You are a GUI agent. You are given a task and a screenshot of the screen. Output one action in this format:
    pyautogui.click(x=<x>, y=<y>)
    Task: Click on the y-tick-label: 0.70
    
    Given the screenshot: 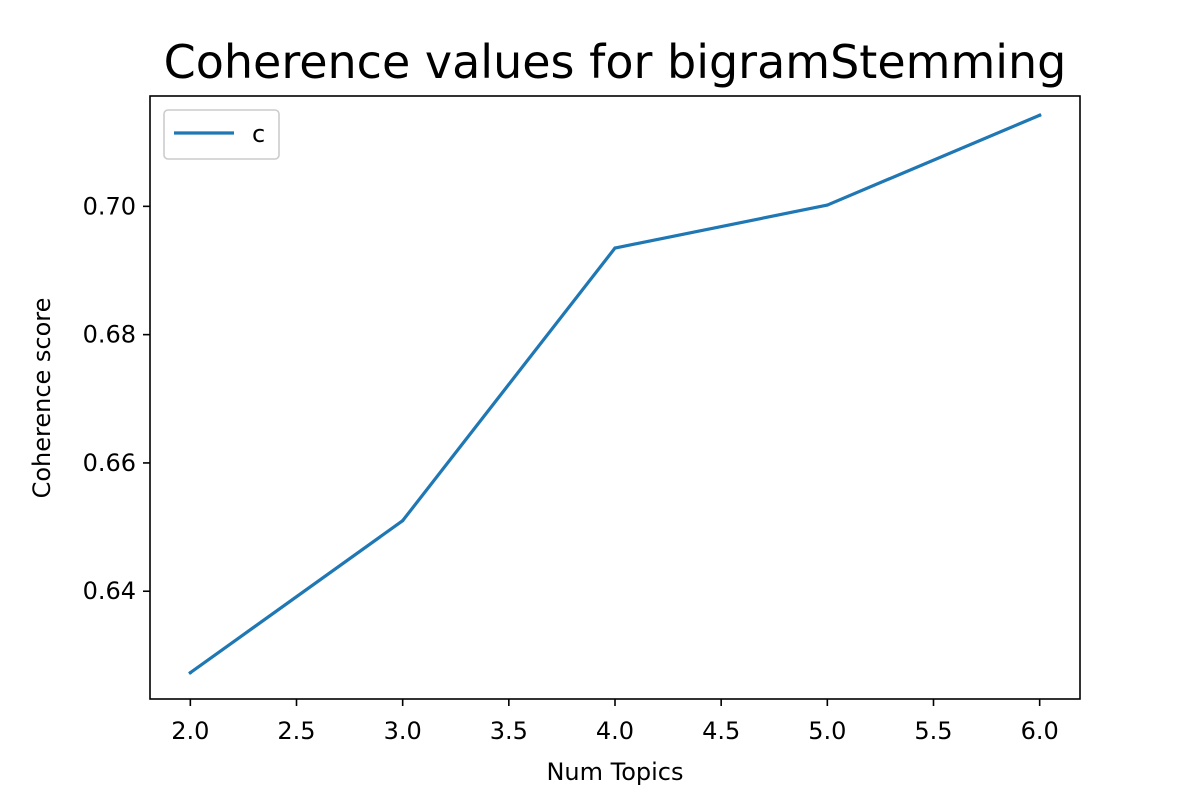 What is the action you would take?
    pyautogui.click(x=109, y=206)
    